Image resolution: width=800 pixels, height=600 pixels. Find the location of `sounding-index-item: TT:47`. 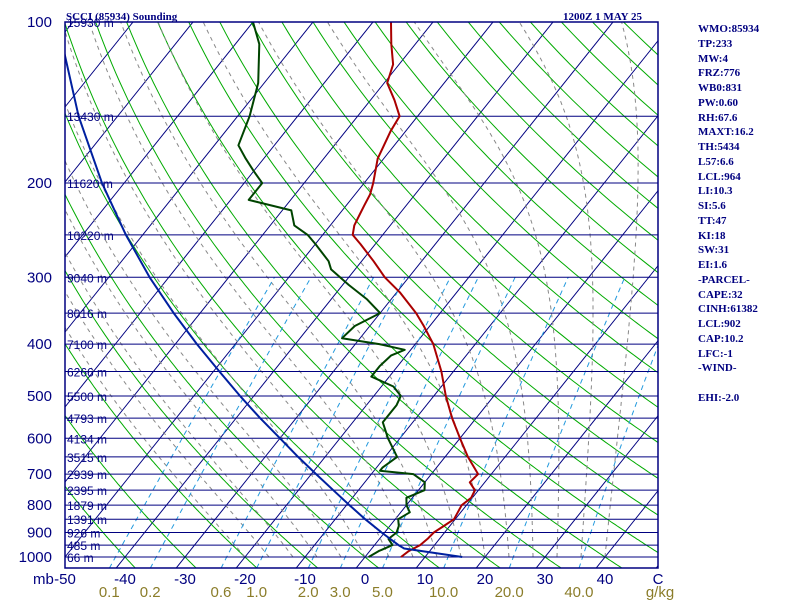

sounding-index-item: TT:47 is located at coordinates (712, 220).